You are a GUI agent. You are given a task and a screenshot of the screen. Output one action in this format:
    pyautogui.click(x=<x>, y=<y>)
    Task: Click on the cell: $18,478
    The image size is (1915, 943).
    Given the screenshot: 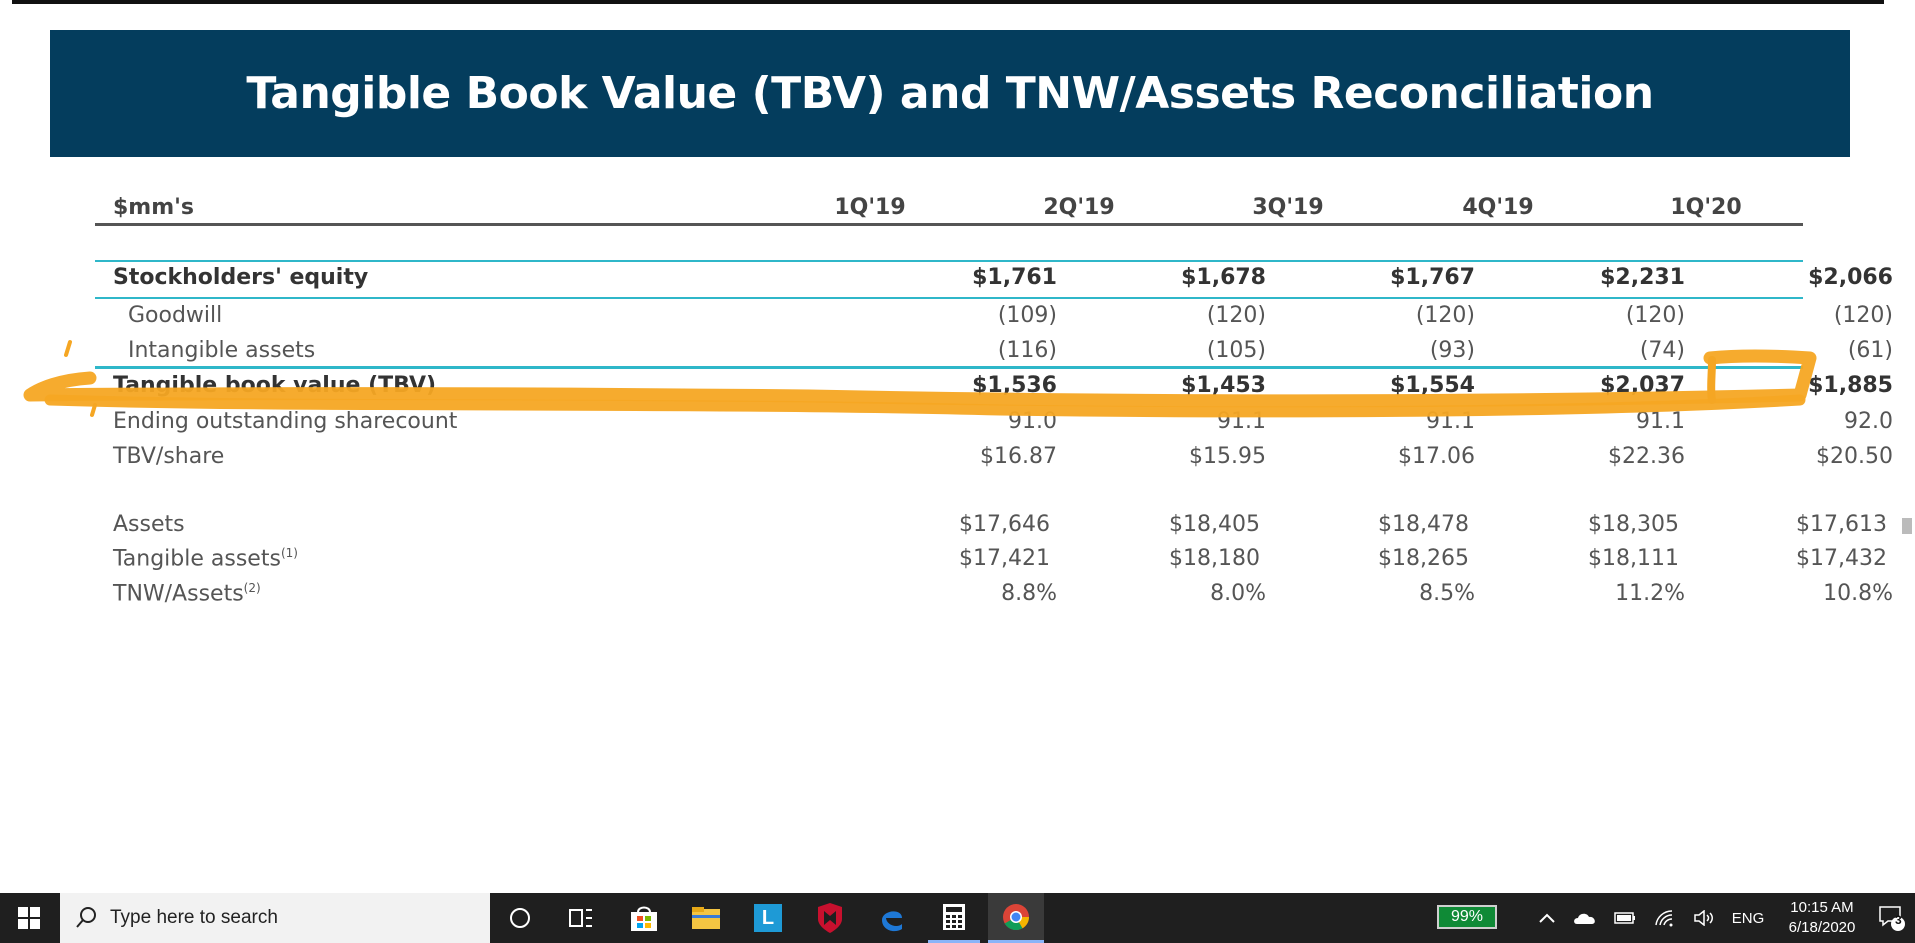 What is the action you would take?
    pyautogui.click(x=1423, y=524)
    